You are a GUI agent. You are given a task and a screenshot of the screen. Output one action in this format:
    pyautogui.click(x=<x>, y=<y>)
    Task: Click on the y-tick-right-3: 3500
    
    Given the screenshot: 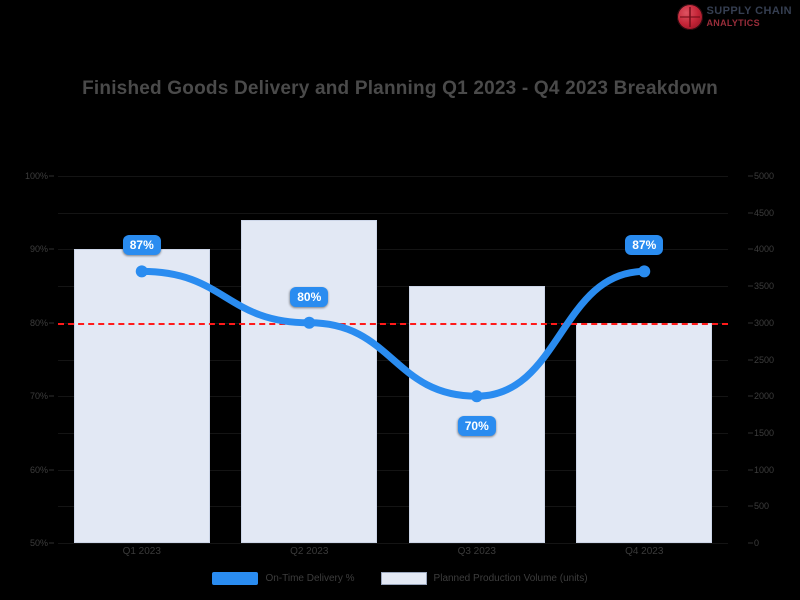 What is the action you would take?
    pyautogui.click(x=764, y=286)
    